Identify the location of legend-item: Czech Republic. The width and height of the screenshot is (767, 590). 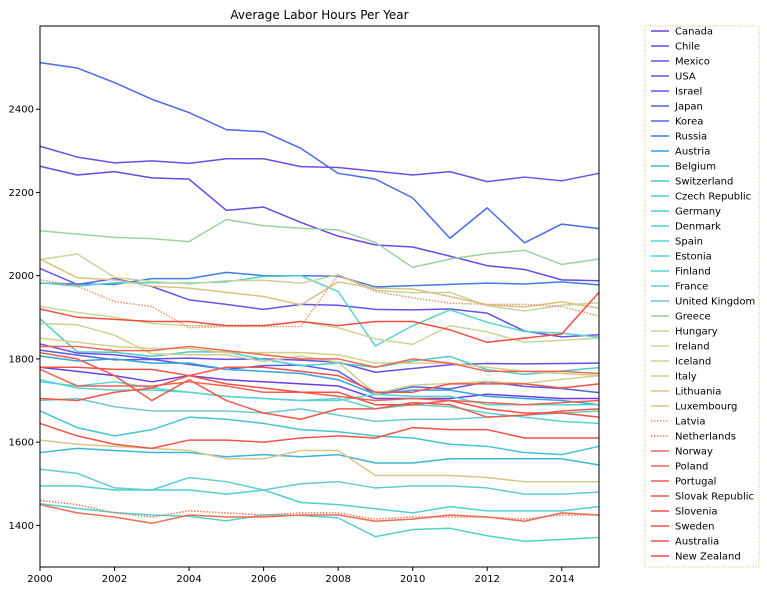
(701, 197).